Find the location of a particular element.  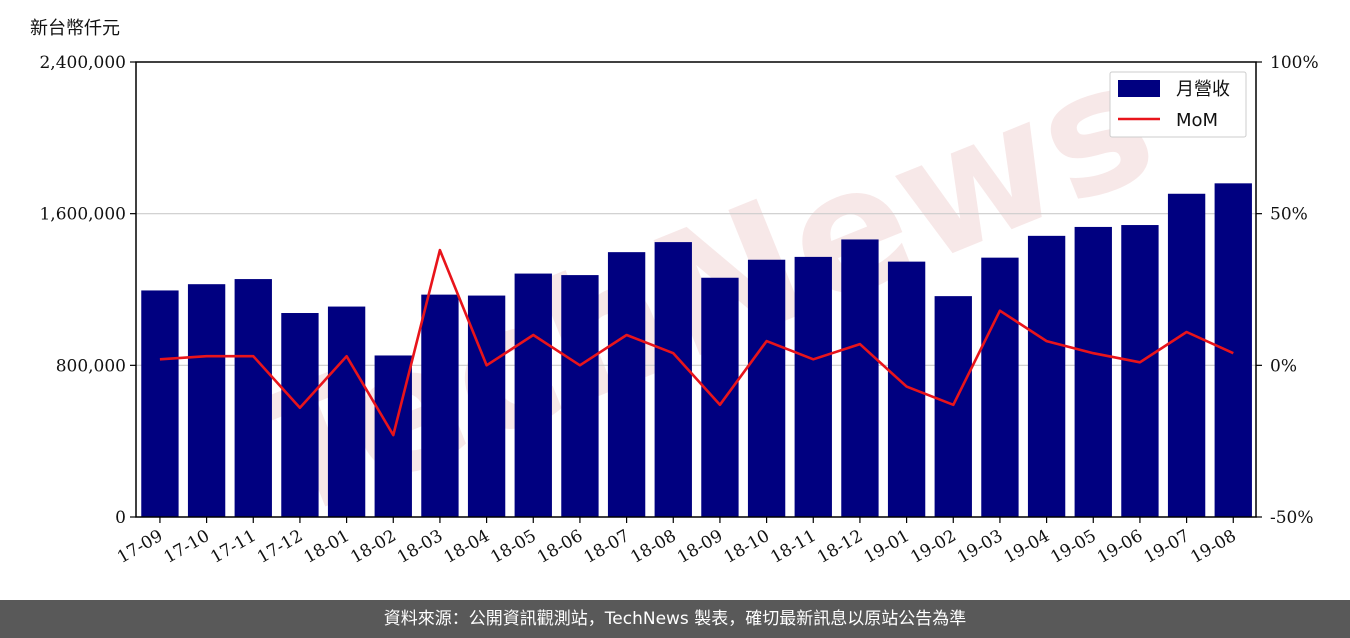

x-tick-label: 18-11 is located at coordinates (793, 547).